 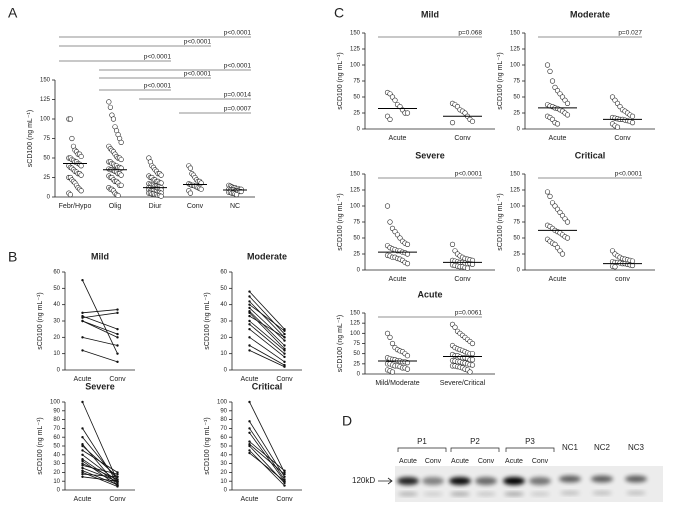 What do you see at coordinates (56, 411) in the screenshot?
I see `y-tick-label: 90` at bounding box center [56, 411].